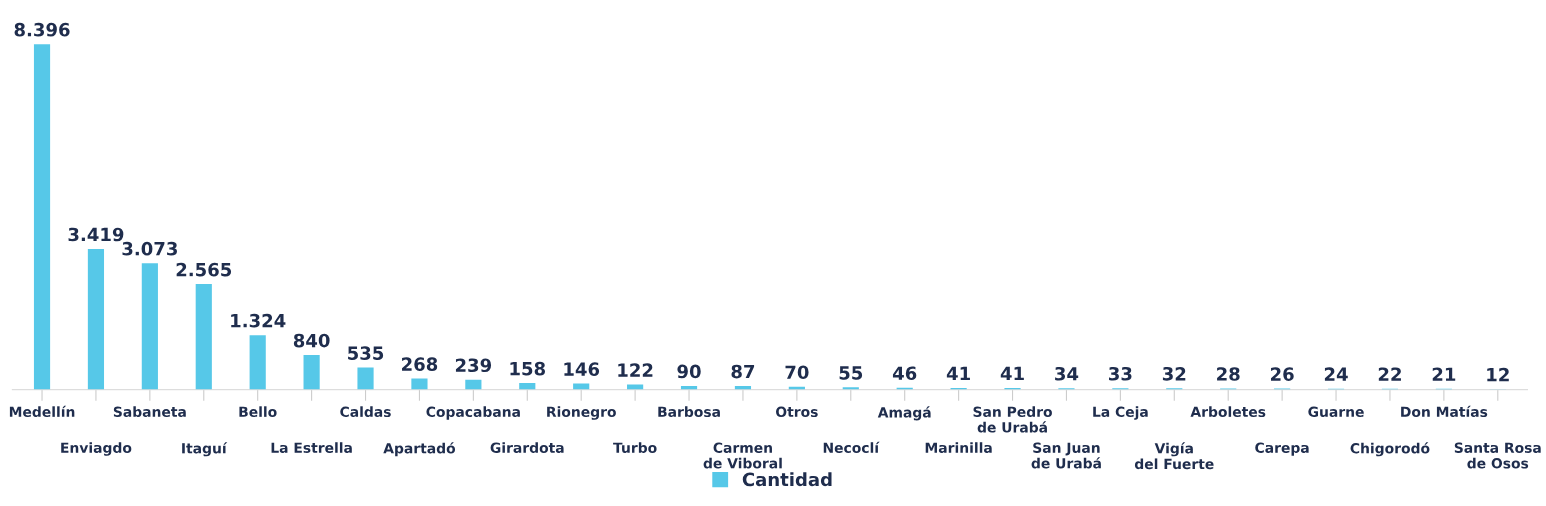 The width and height of the screenshot is (1546, 506). Describe the element at coordinates (205, 449) in the screenshot. I see `x-tick-label: Itaguí` at that location.